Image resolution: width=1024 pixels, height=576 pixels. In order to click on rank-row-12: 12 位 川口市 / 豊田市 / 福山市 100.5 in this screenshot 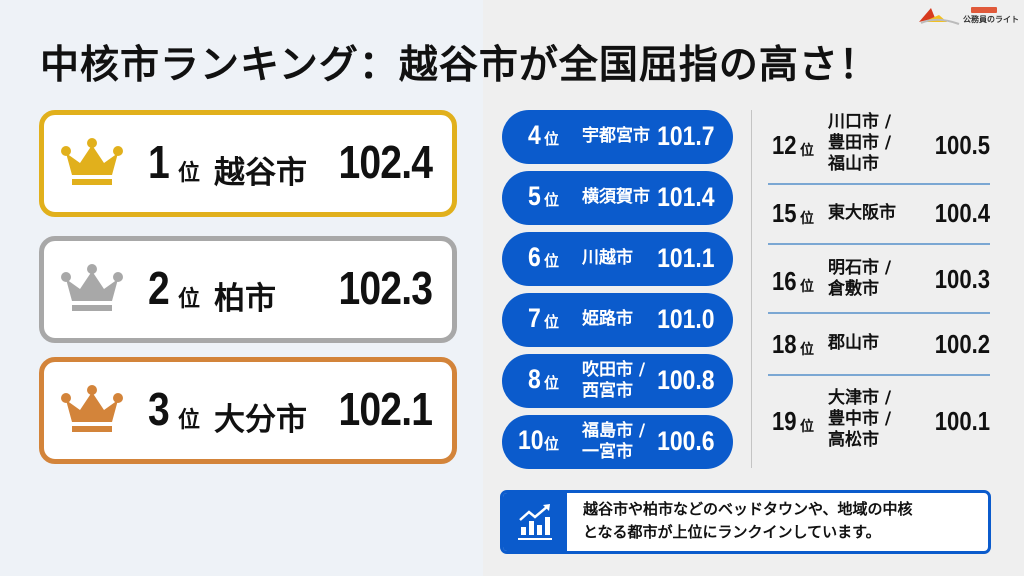, I will do `click(880, 146)`.